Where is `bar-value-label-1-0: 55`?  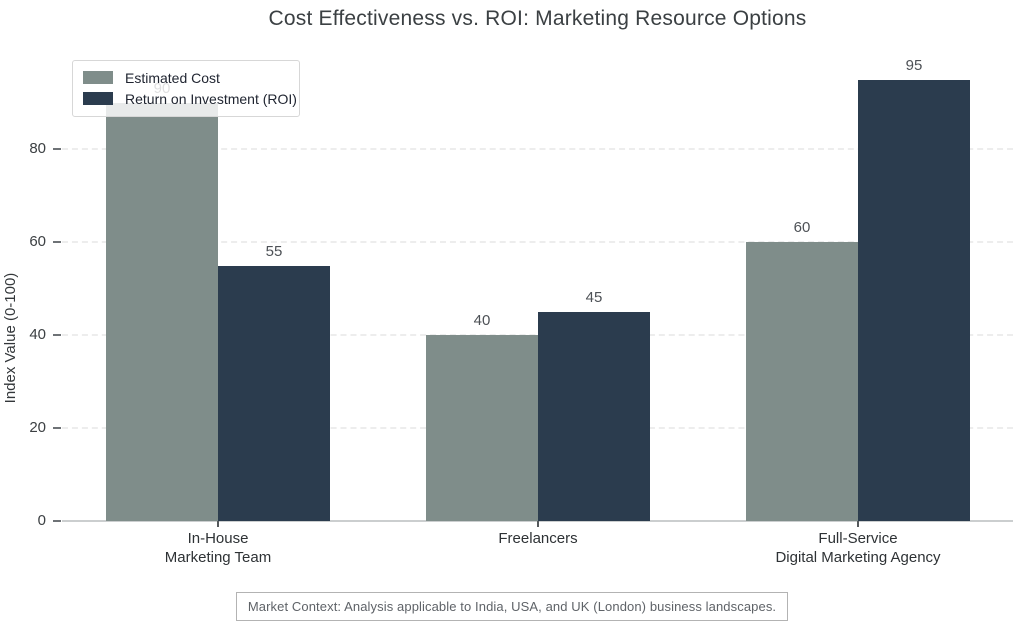 bar-value-label-1-0: 55 is located at coordinates (274, 251).